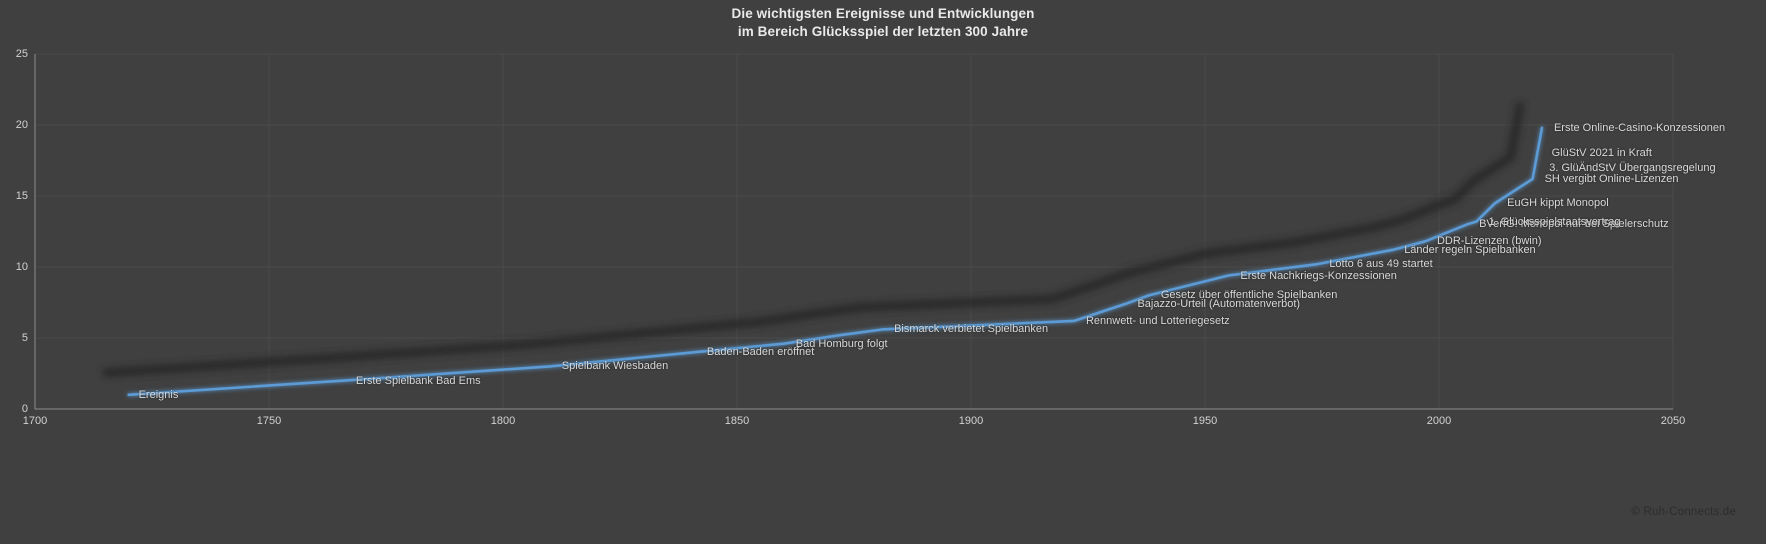 This screenshot has height=544, width=1766. Describe the element at coordinates (760, 352) in the screenshot. I see `data-point-label: Baden-Baden eröffnet` at that location.